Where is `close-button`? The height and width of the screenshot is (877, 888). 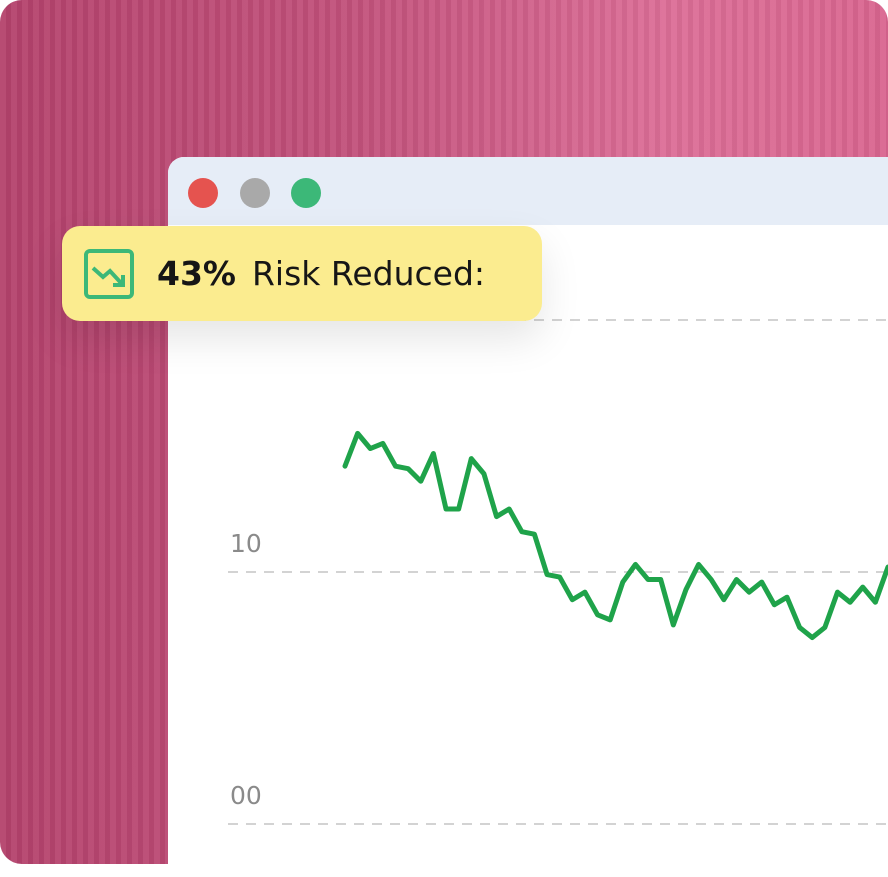
close-button is located at coordinates (203, 193).